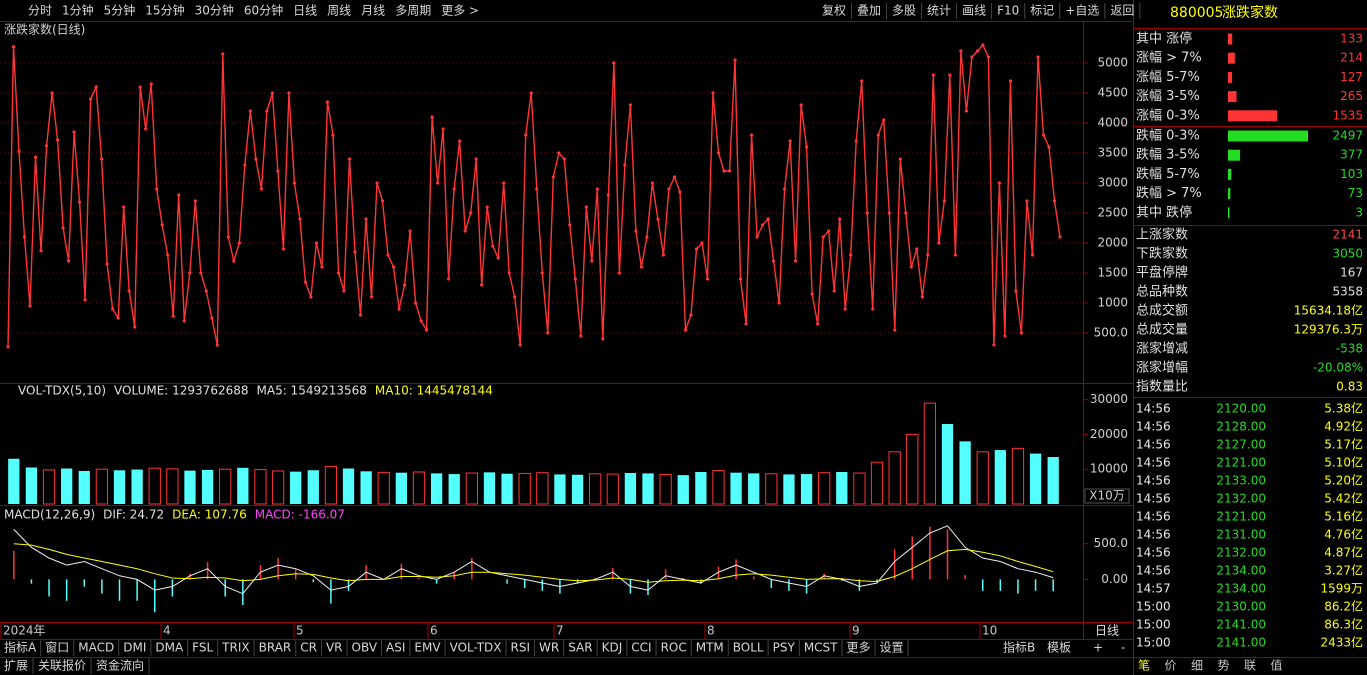 Image resolution: width=1367 pixels, height=675 pixels. I want to click on distribution-value: 103, so click(1351, 174).